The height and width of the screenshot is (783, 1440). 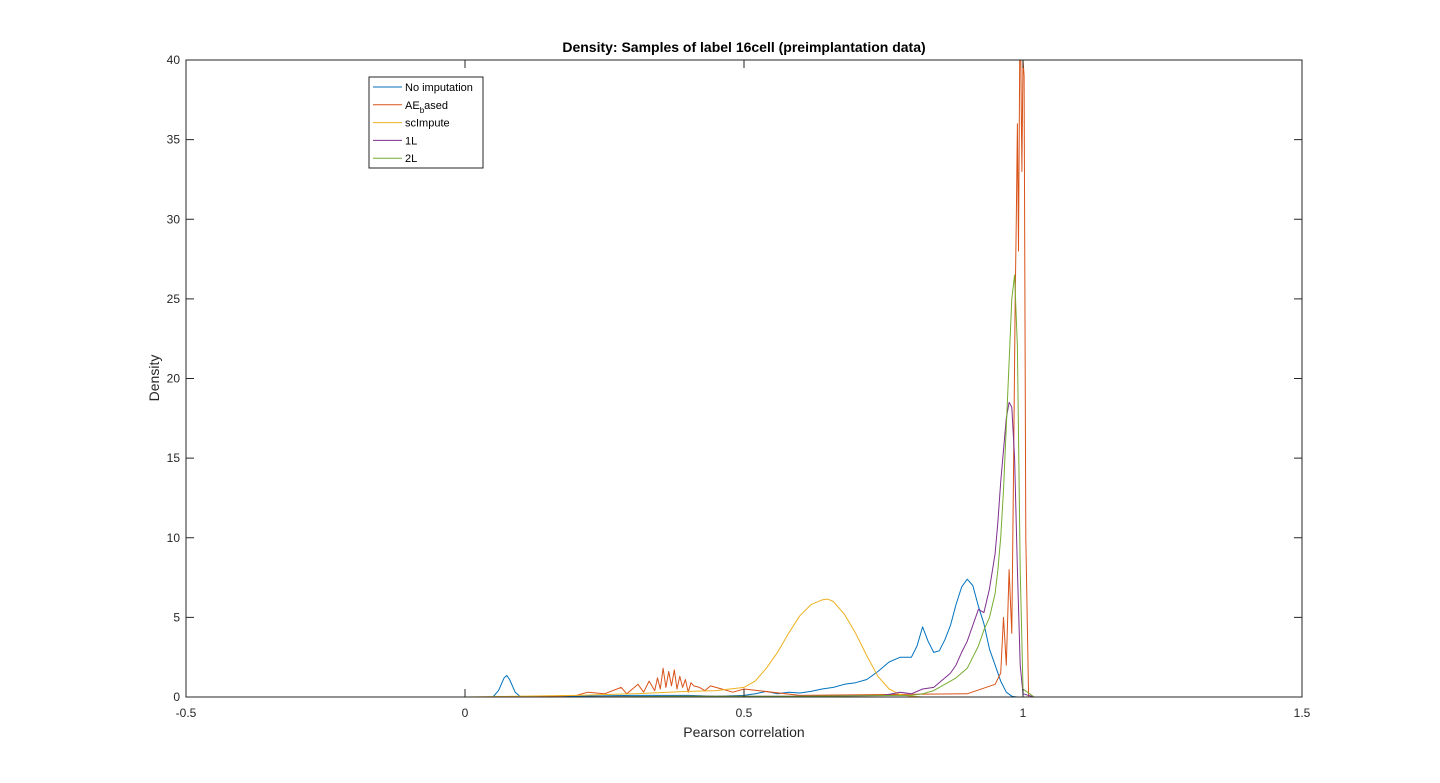 I want to click on legend-label: 1L, so click(x=411, y=141).